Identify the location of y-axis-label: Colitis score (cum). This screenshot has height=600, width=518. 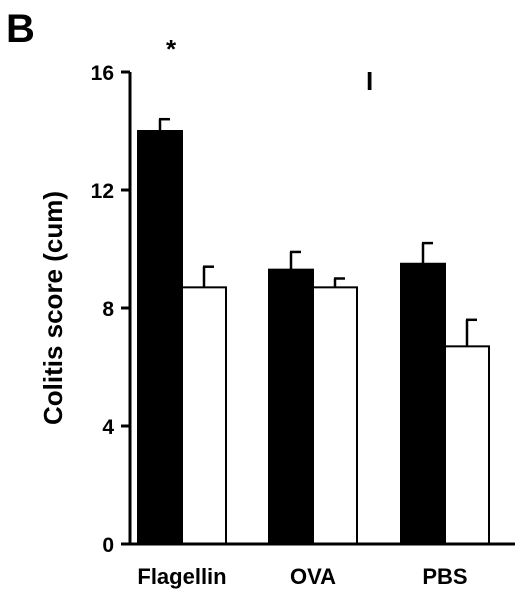
(53, 308).